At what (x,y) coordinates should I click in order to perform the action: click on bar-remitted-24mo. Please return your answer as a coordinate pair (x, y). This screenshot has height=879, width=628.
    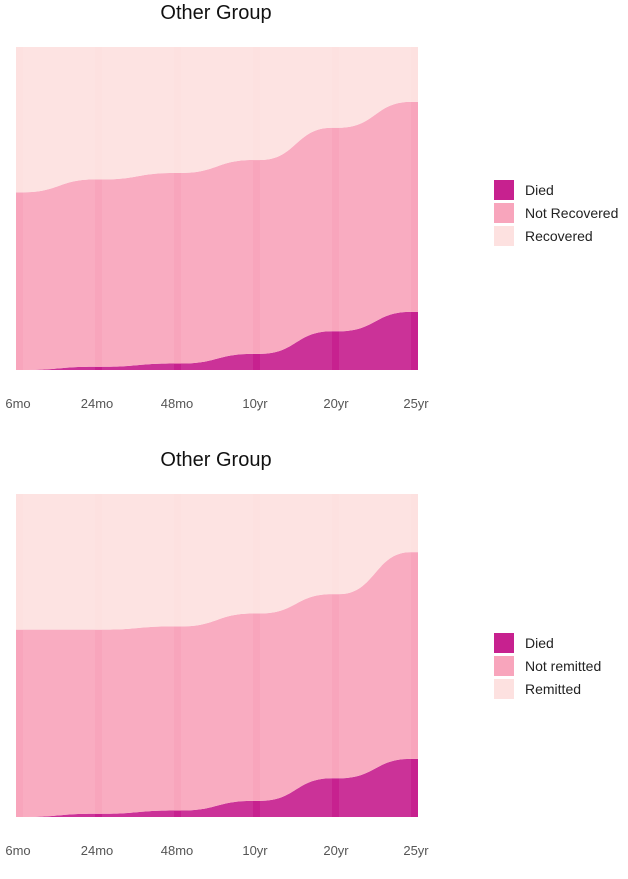
    Looking at the image, I should click on (98, 562).